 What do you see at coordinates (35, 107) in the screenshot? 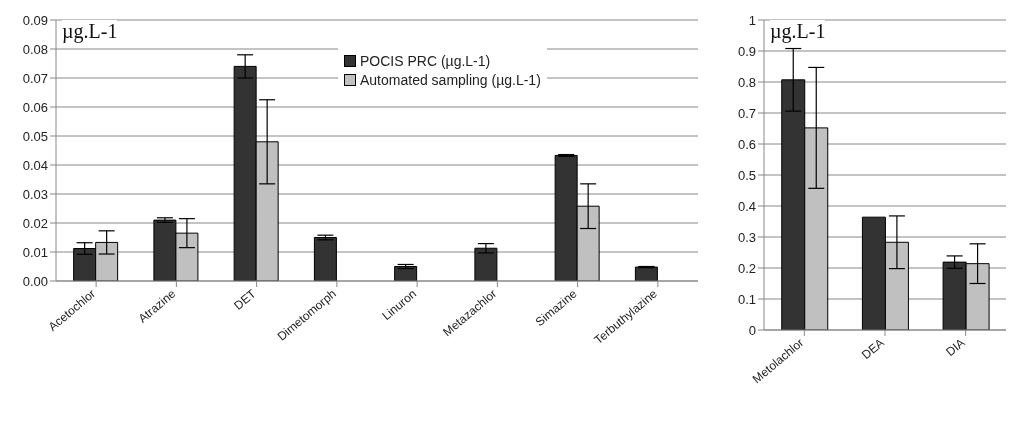
I see `y-tick-label: 0.06` at bounding box center [35, 107].